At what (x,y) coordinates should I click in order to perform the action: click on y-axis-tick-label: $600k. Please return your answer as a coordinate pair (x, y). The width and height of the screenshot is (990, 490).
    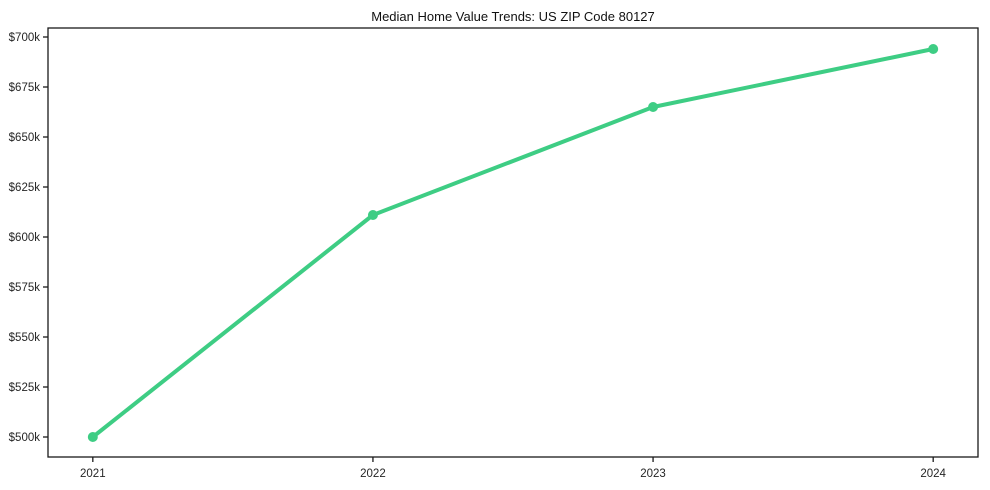
    Looking at the image, I should click on (25, 238).